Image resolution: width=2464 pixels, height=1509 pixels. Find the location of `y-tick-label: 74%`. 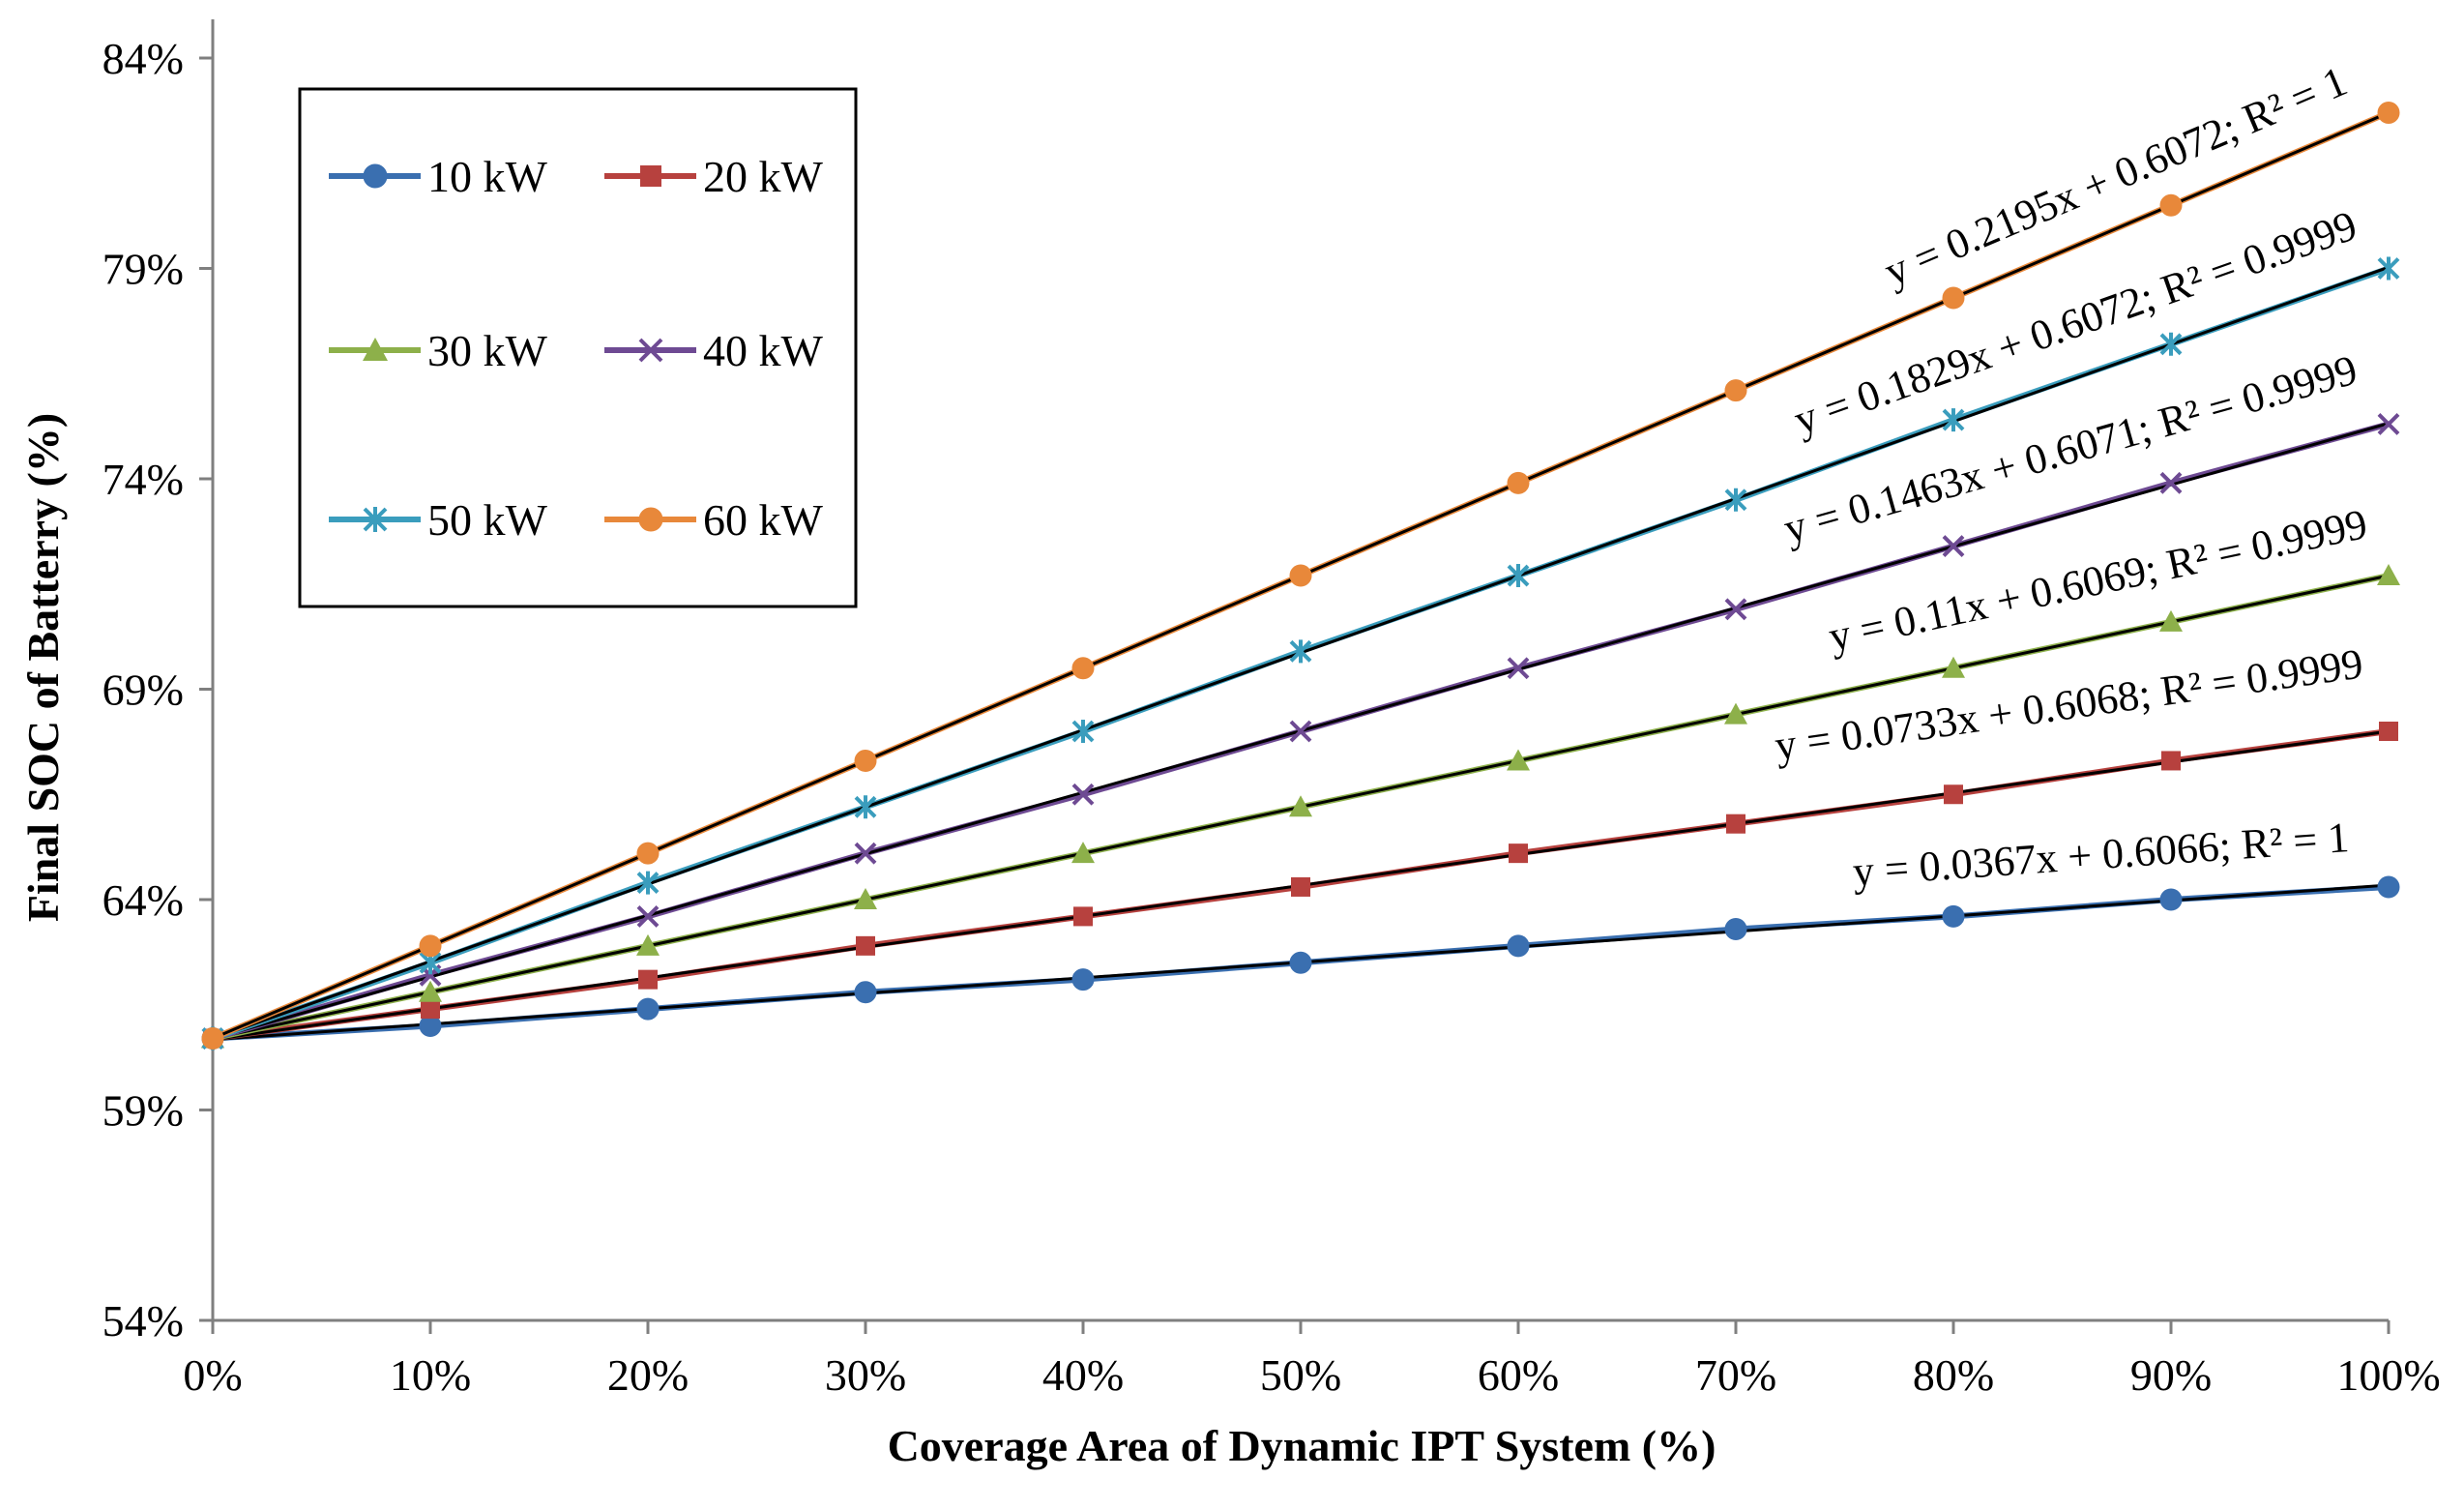

y-tick-label: 74% is located at coordinates (143, 480).